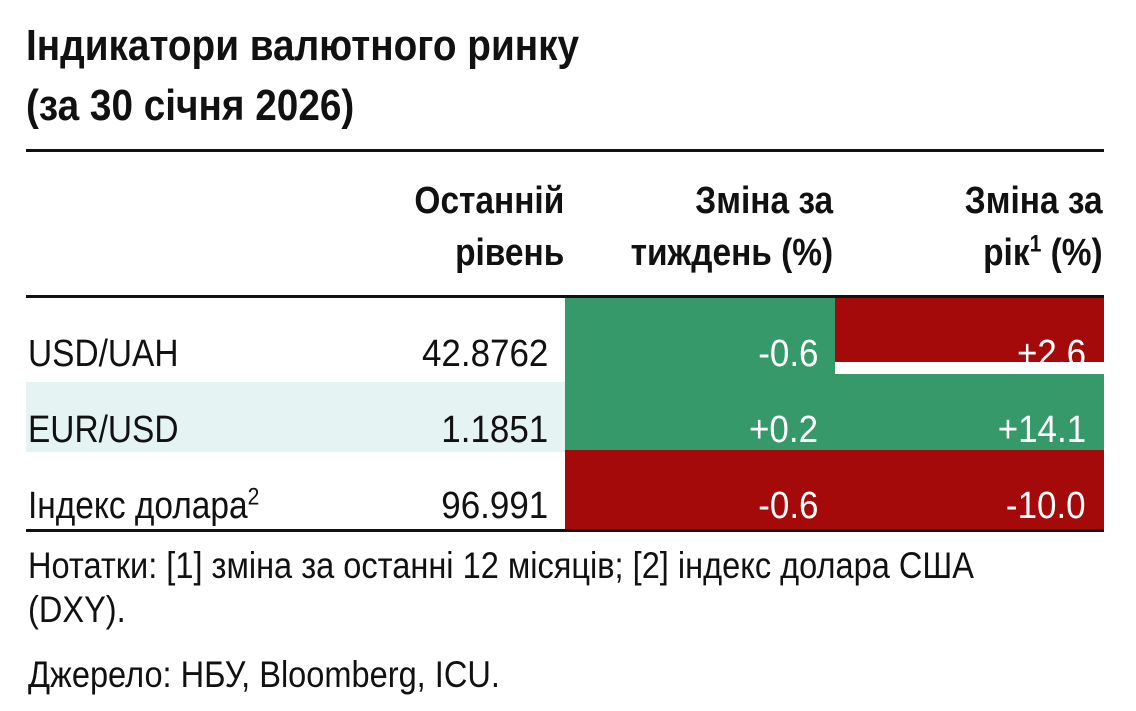 The width and height of the screenshot is (1136, 711). Describe the element at coordinates (565, 150) in the screenshot. I see `table-top-rule` at that location.